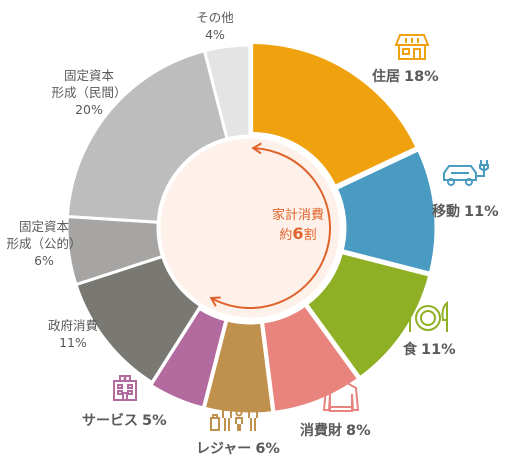 Image resolution: width=512 pixels, height=469 pixels. I want to click on slice-mobility, so click(386, 211).